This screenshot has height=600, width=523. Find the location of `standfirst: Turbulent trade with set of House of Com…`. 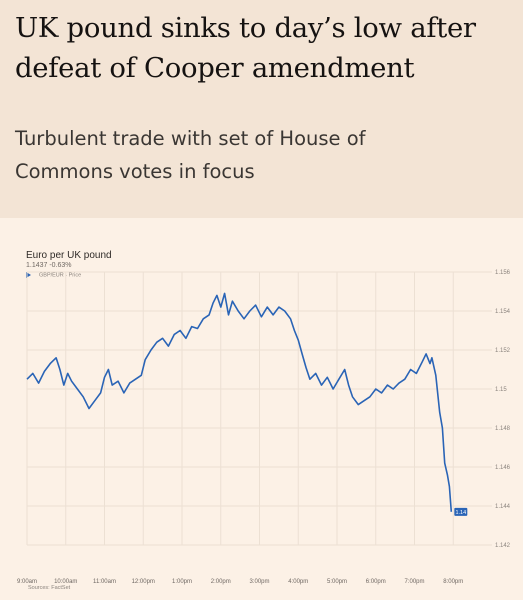

standfirst: Turbulent trade with set of House of Com… is located at coordinates (265, 155).